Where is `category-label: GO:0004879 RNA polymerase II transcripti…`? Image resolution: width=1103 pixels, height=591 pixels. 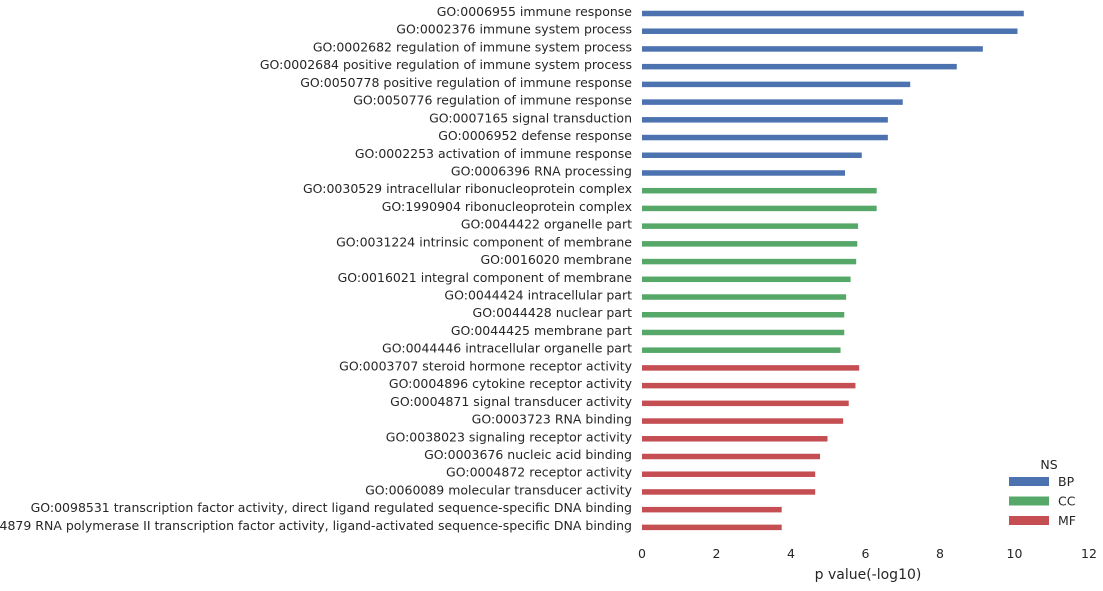 category-label: GO:0004879 RNA polymerase II transcripti… is located at coordinates (316, 525).